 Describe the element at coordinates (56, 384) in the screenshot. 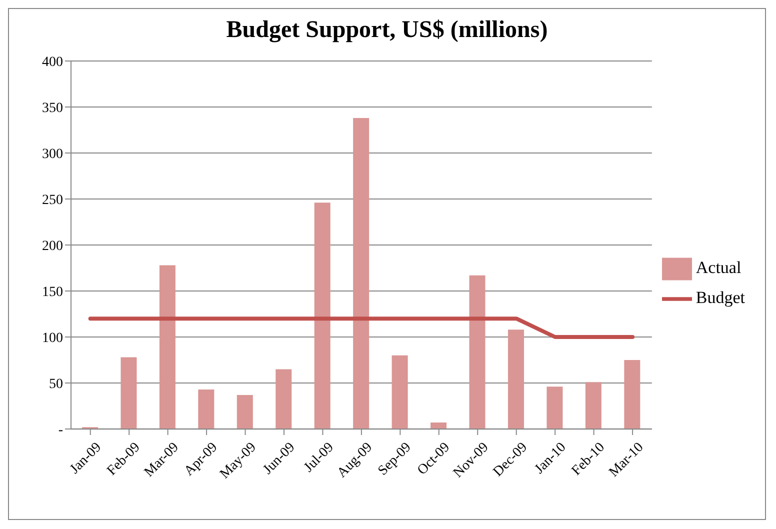

I see `y-tick-label: 50` at that location.